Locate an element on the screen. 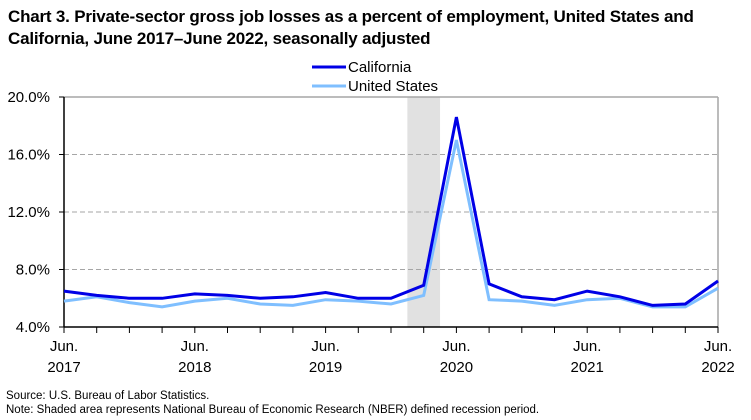  y-tick-label: 20.0% is located at coordinates (28, 97).